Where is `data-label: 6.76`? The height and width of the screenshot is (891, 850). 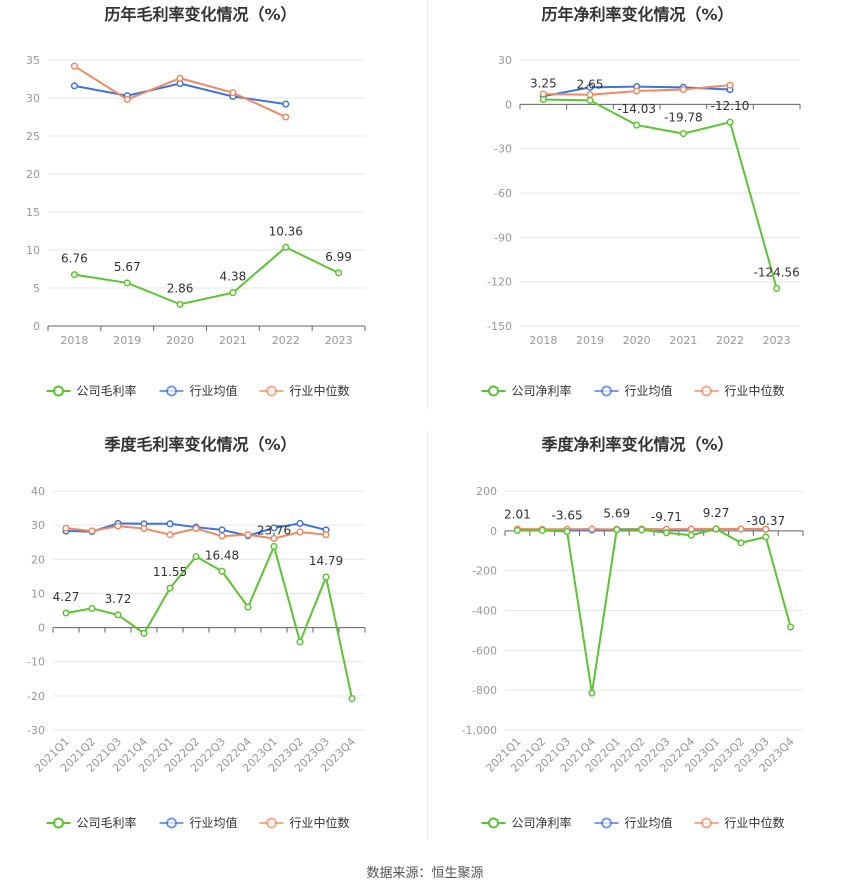
data-label: 6.76 is located at coordinates (74, 259).